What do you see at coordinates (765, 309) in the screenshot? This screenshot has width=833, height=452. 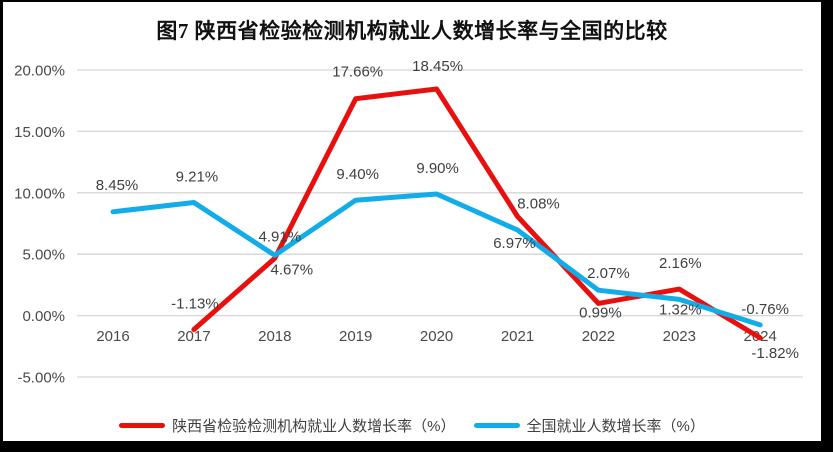 I see `national-data-label: -0.76%` at bounding box center [765, 309].